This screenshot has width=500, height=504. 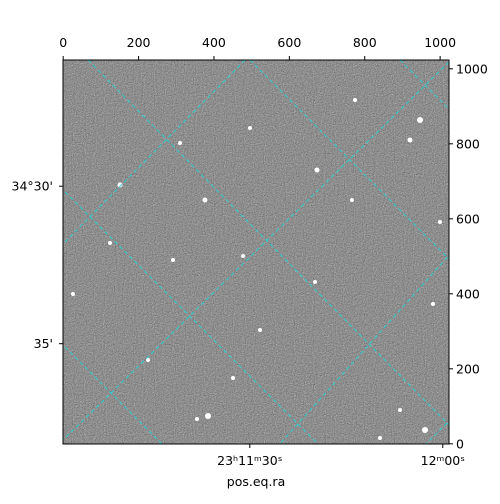 I want to click on y-tick-label: 200, so click(x=468, y=368).